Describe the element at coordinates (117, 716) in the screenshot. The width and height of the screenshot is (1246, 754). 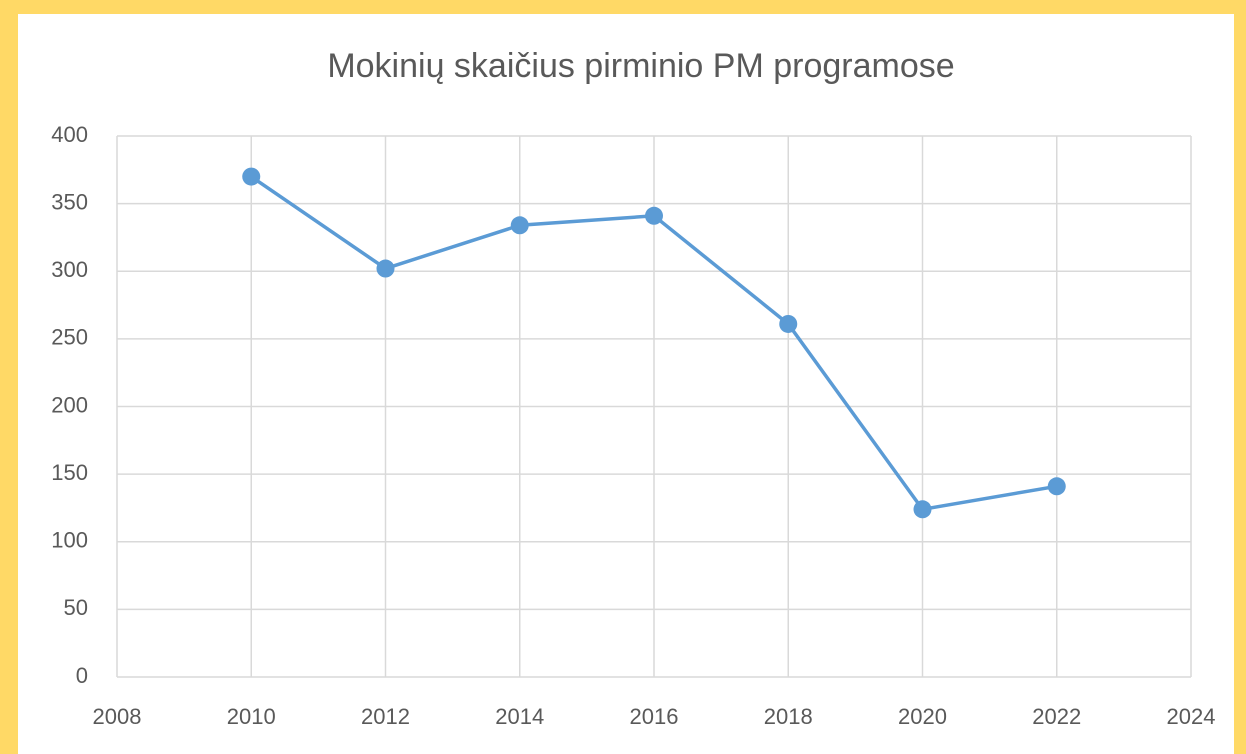
I see `x-tick-label: 2008` at that location.